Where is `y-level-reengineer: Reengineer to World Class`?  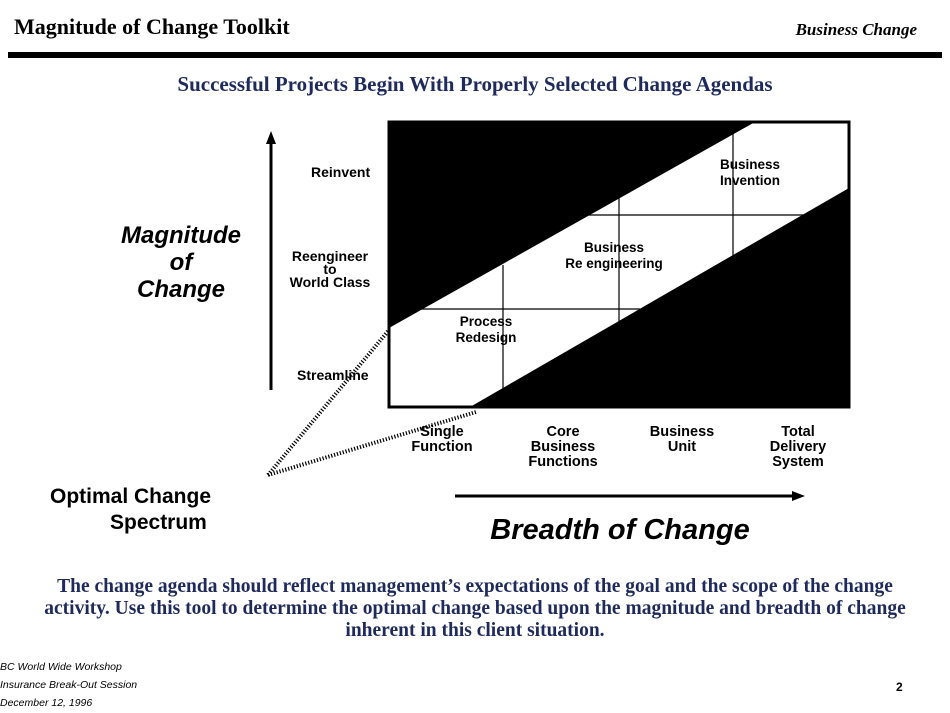
y-level-reengineer: Reengineer to World Class is located at coordinates (330, 269).